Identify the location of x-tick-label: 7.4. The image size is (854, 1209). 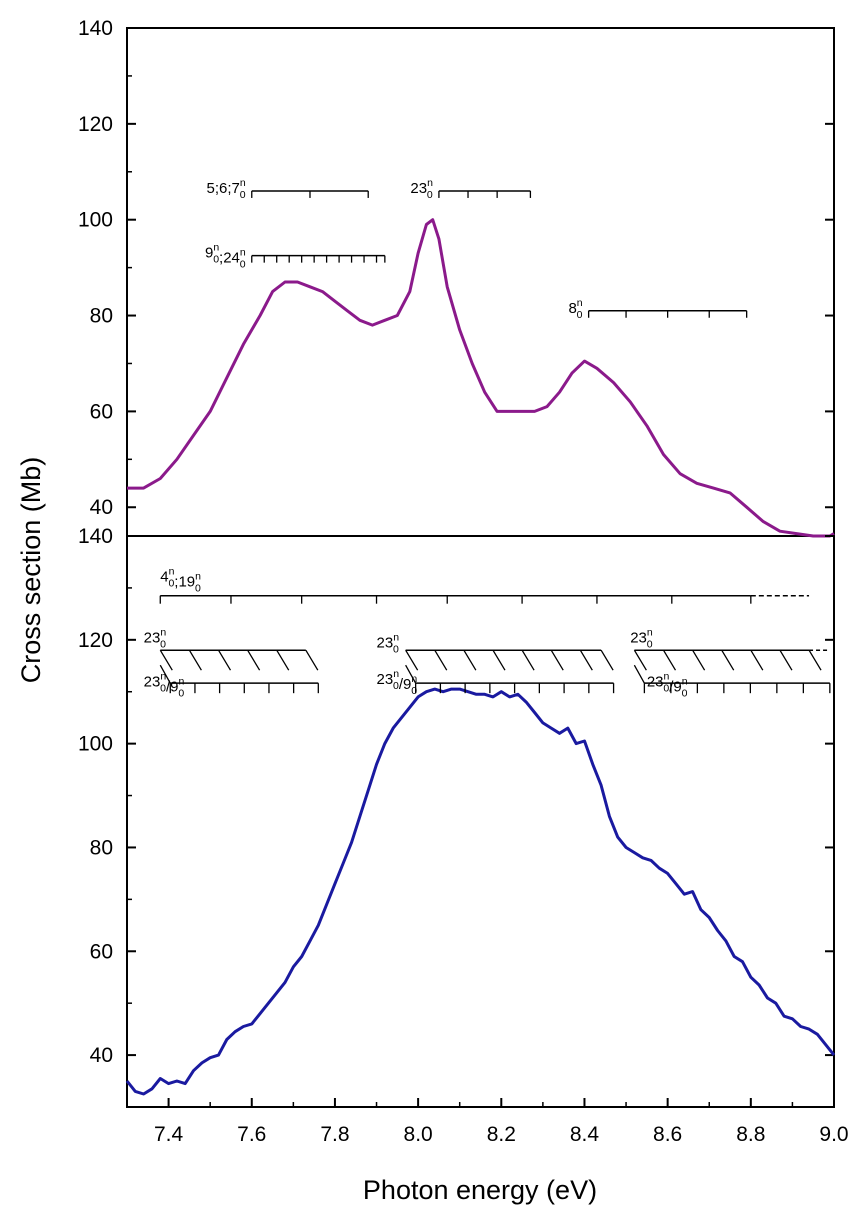
(169, 1134).